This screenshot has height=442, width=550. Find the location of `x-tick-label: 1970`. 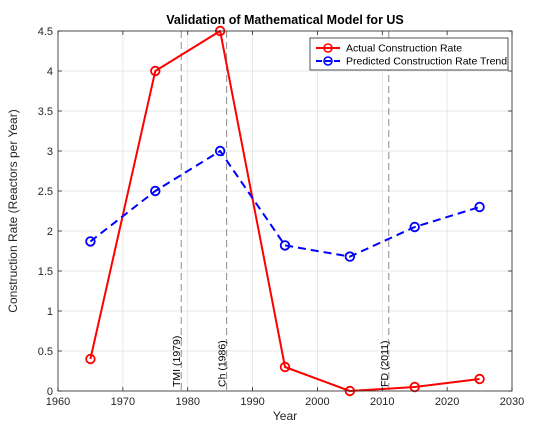

x-tick-label: 1970 is located at coordinates (123, 402).